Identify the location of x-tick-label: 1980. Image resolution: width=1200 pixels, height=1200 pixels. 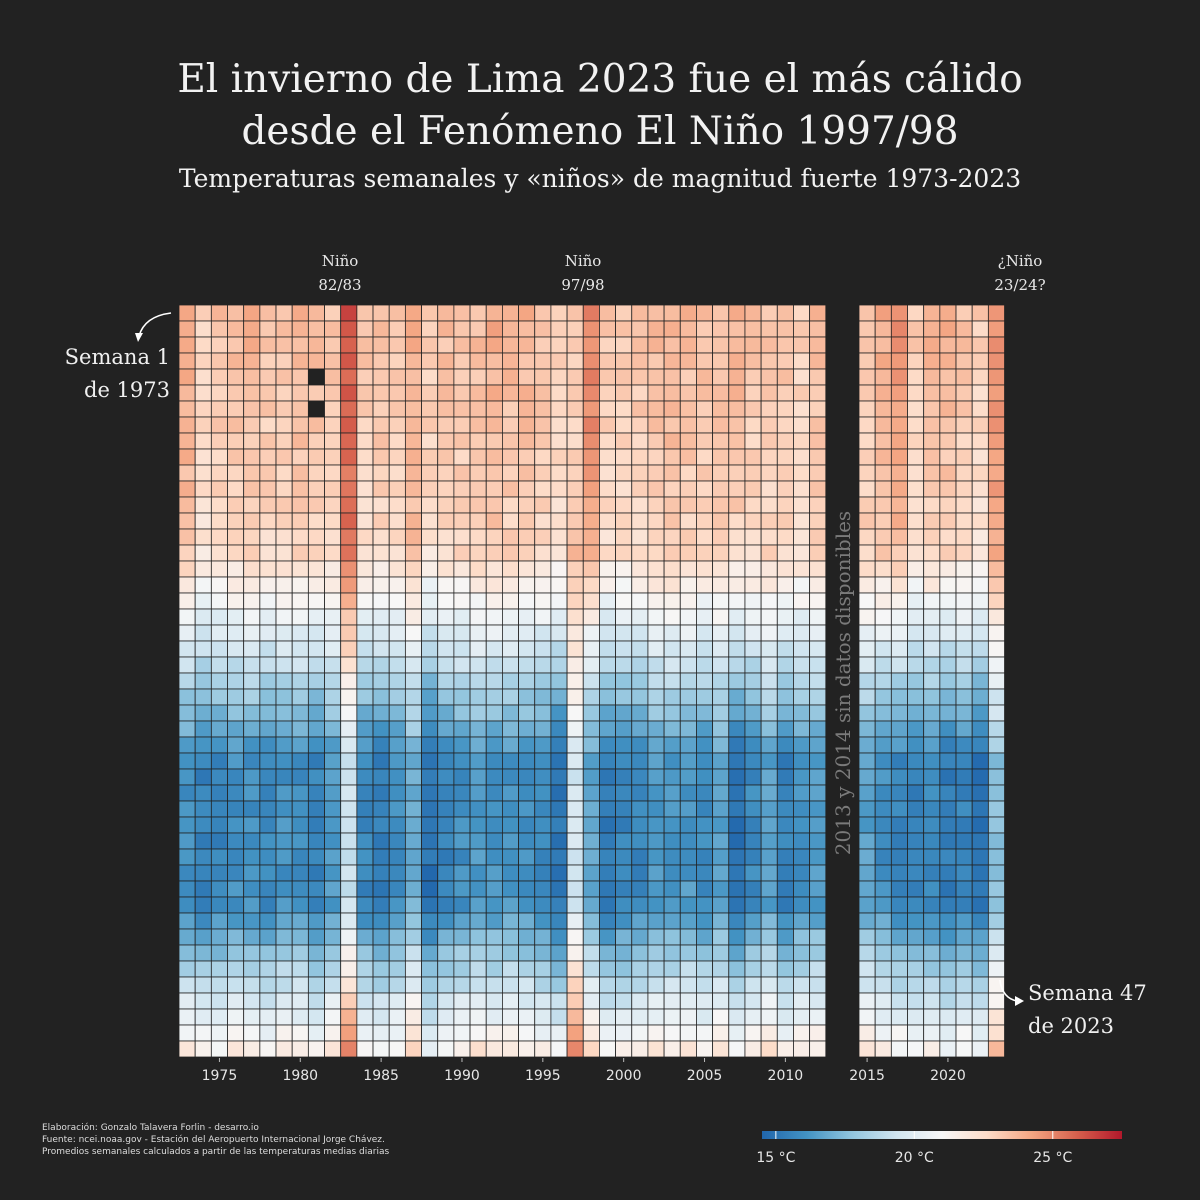
(300, 1076).